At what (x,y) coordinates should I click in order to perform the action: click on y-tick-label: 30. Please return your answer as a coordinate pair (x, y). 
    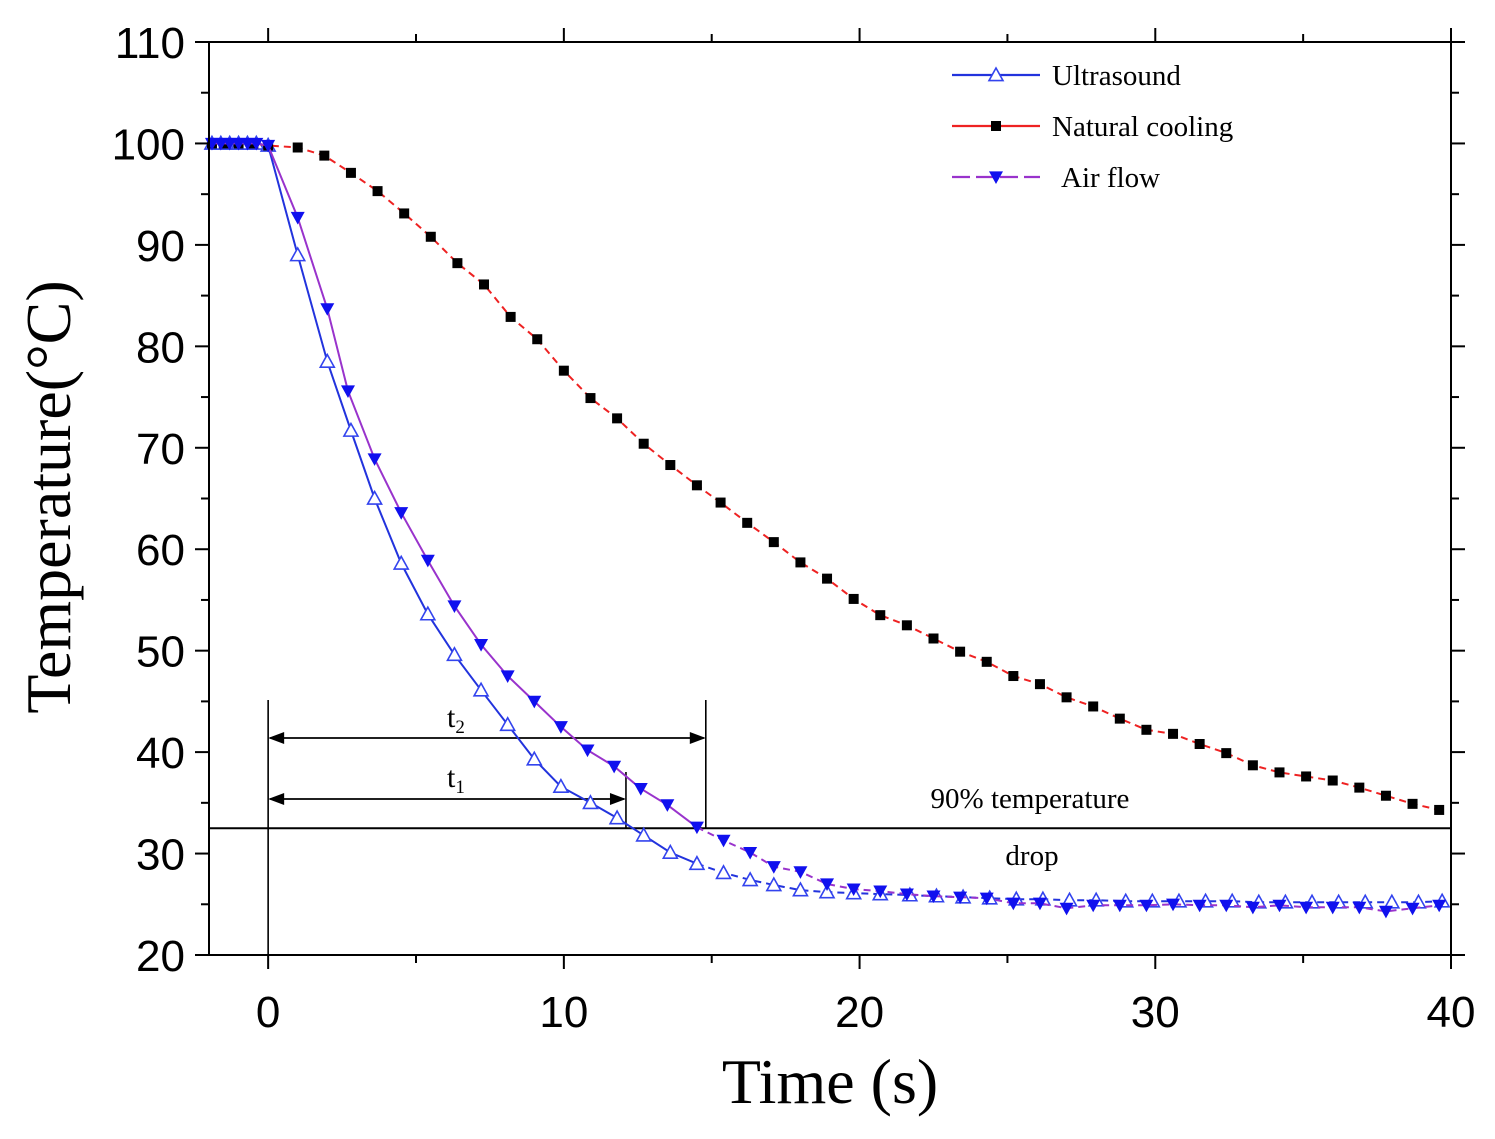
    Looking at the image, I should click on (160, 855).